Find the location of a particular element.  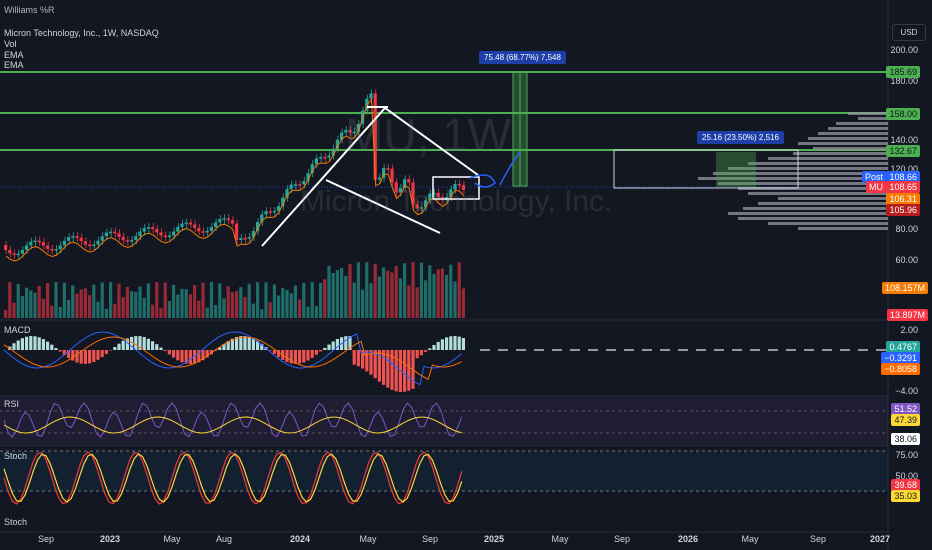

time-tick: Sep is located at coordinates (430, 539).